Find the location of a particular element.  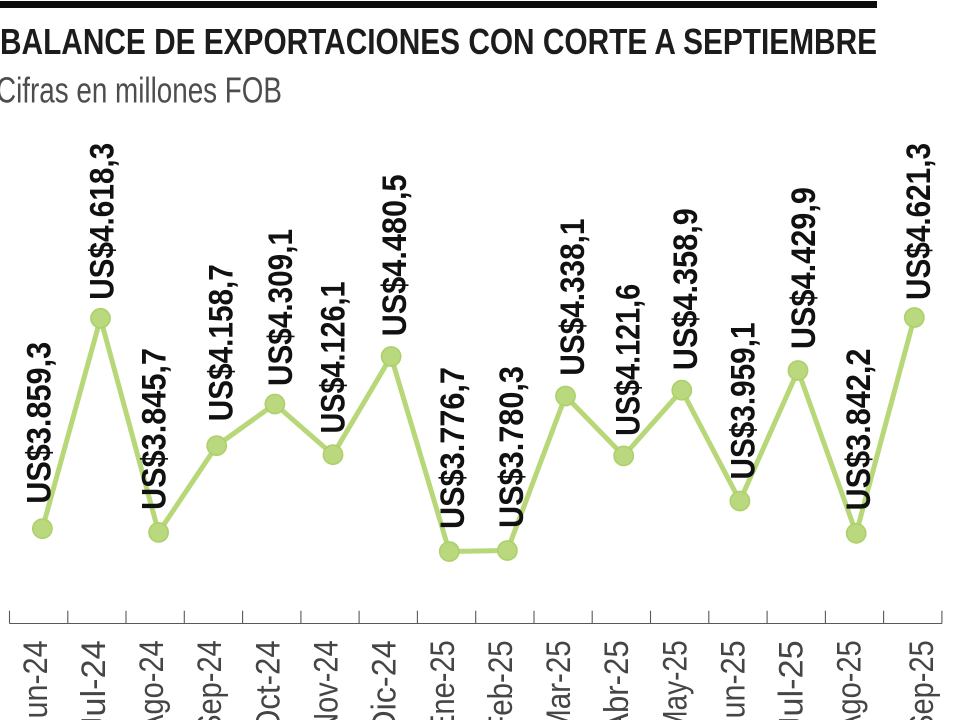

svg-text: Oct-24 is located at coordinates (268, 680).